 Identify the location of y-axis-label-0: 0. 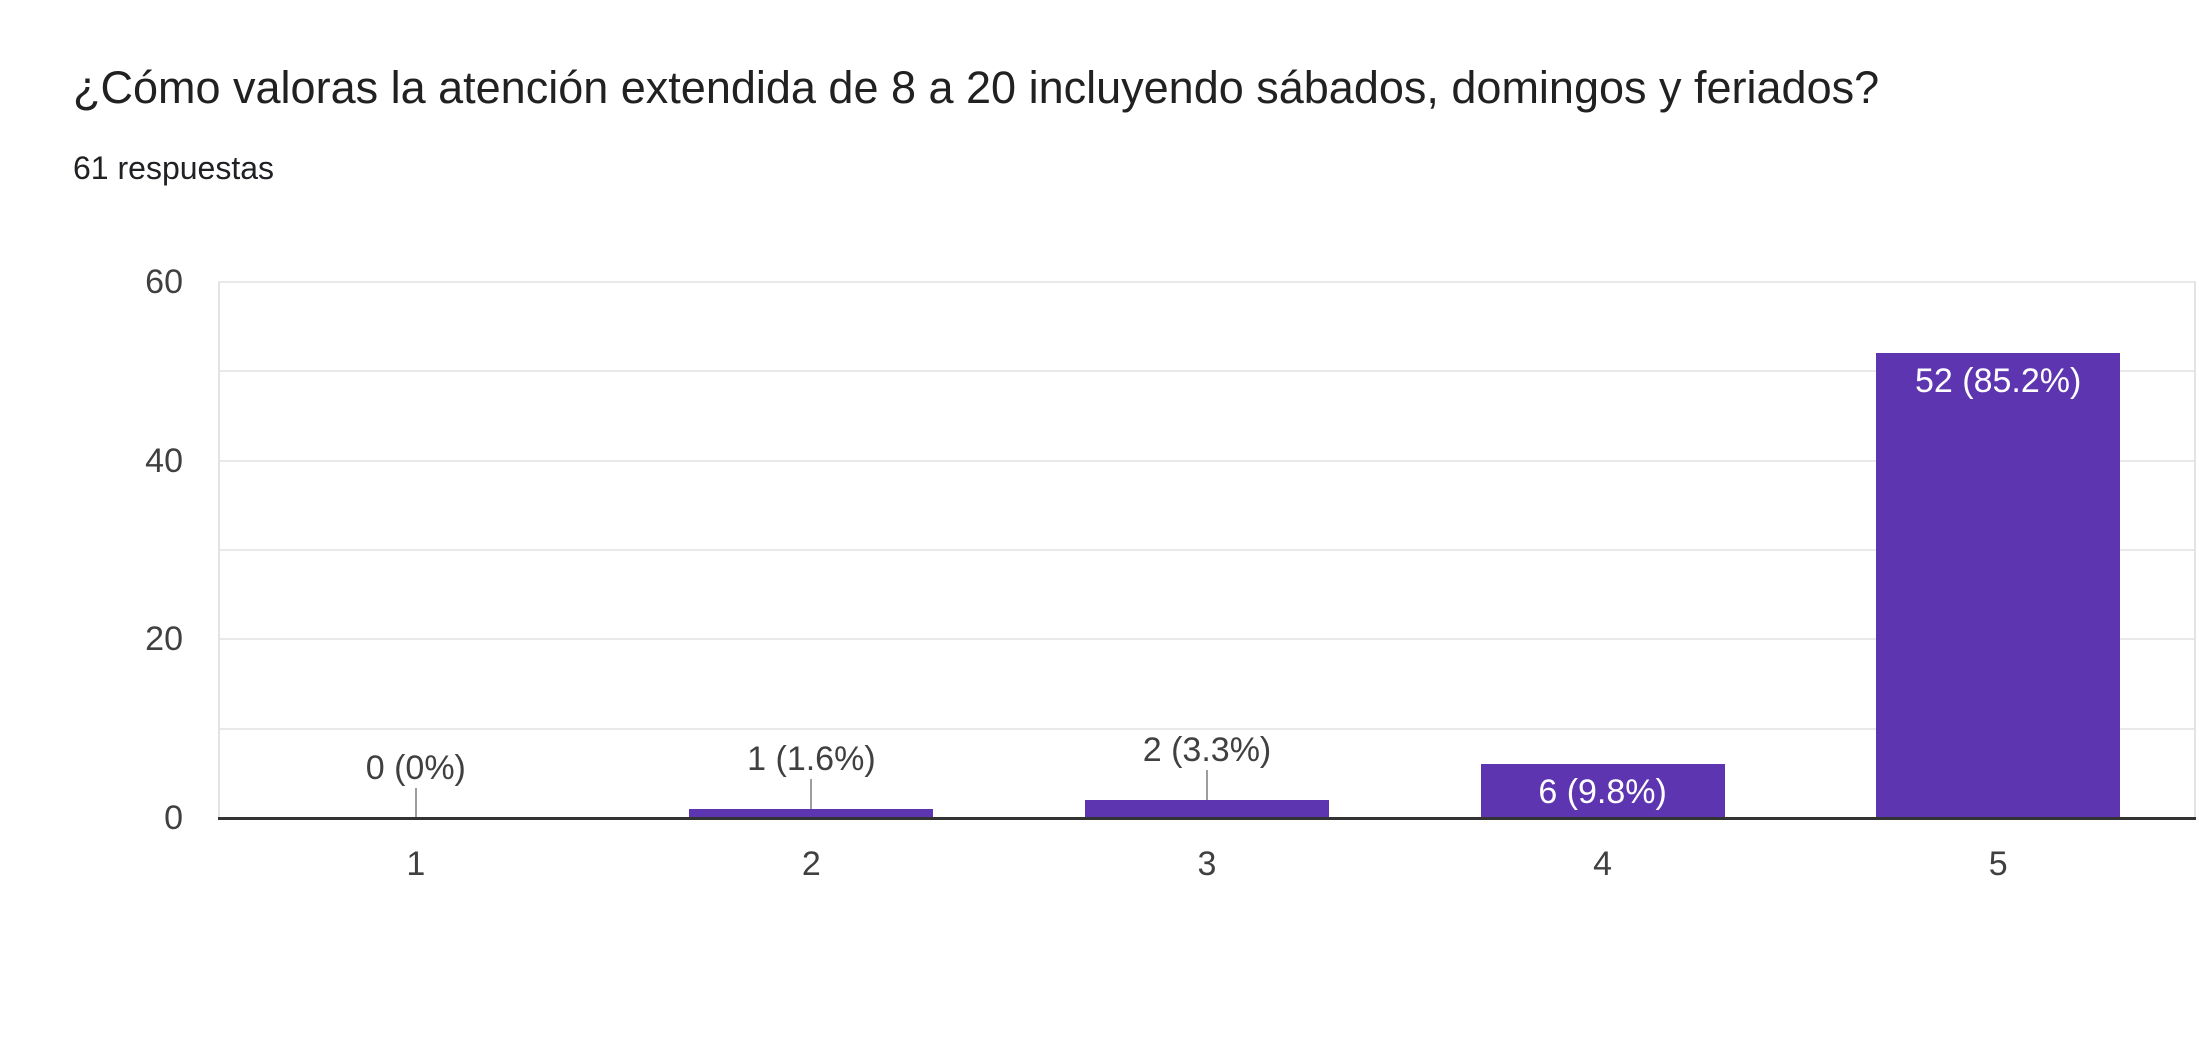
(173, 818).